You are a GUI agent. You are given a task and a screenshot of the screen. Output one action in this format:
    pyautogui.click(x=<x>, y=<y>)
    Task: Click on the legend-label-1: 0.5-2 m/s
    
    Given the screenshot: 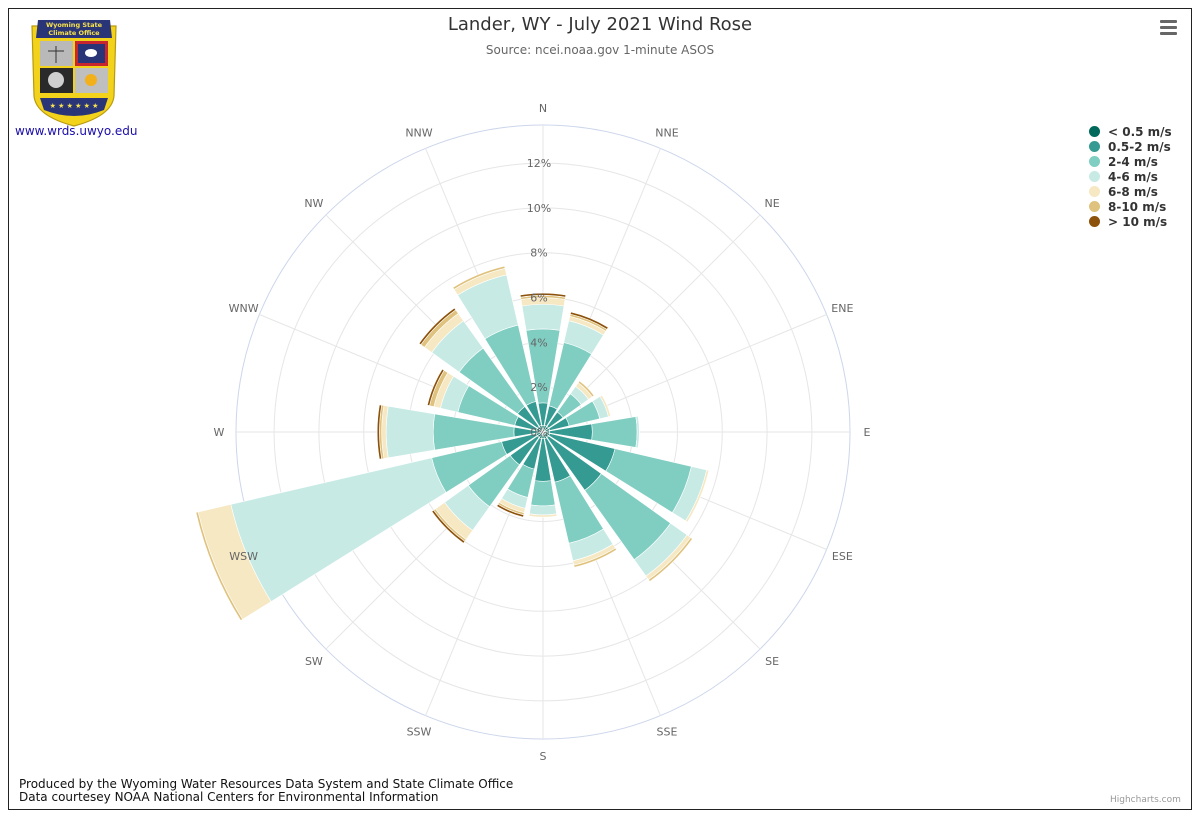 What is the action you would take?
    pyautogui.click(x=1139, y=146)
    